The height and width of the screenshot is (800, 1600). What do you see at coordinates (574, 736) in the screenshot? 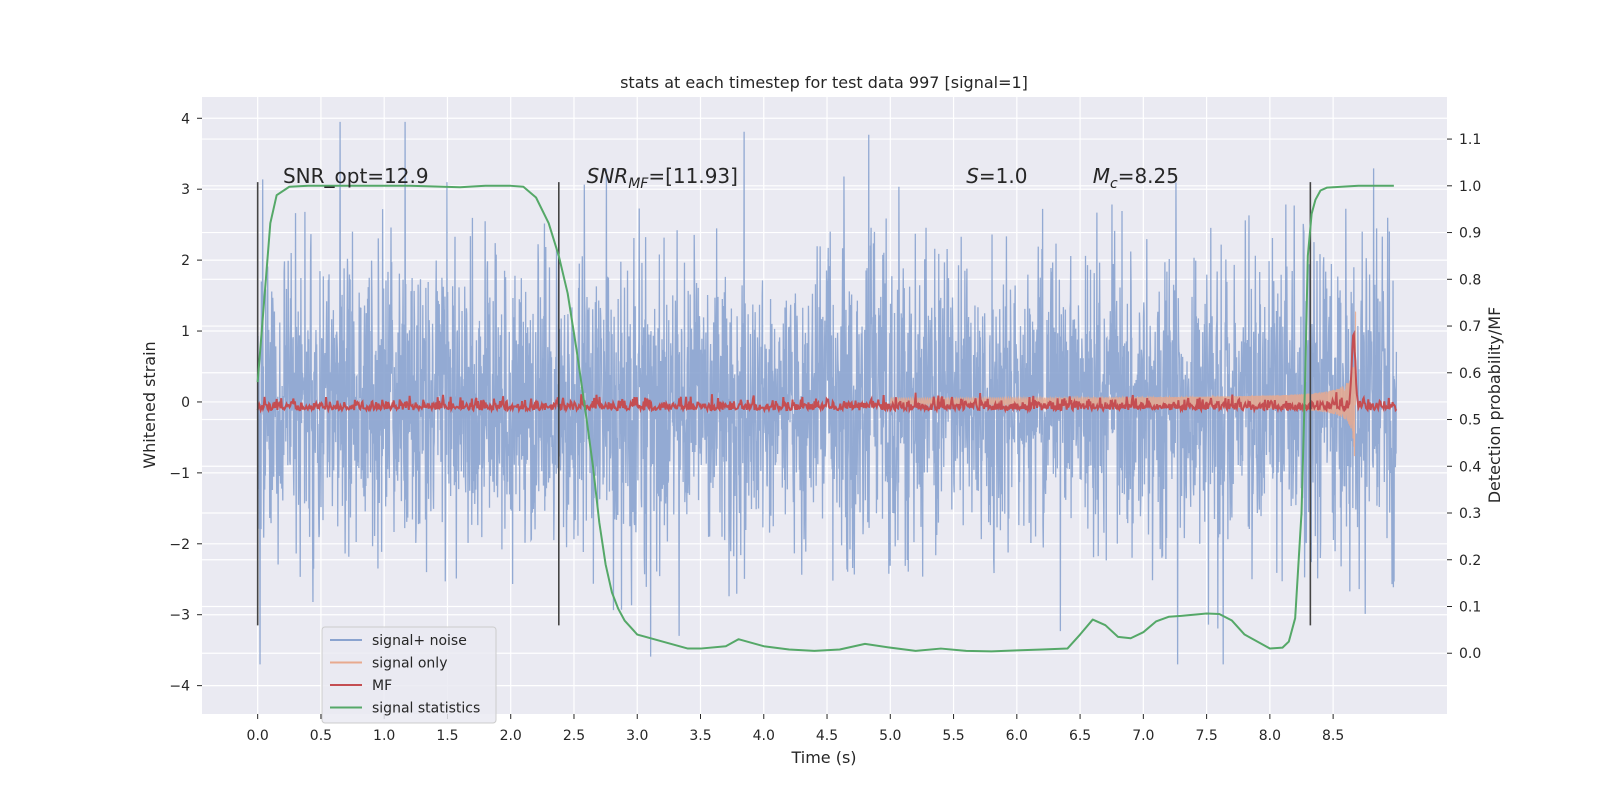
I see `x-tick-label: 2.5` at bounding box center [574, 736].